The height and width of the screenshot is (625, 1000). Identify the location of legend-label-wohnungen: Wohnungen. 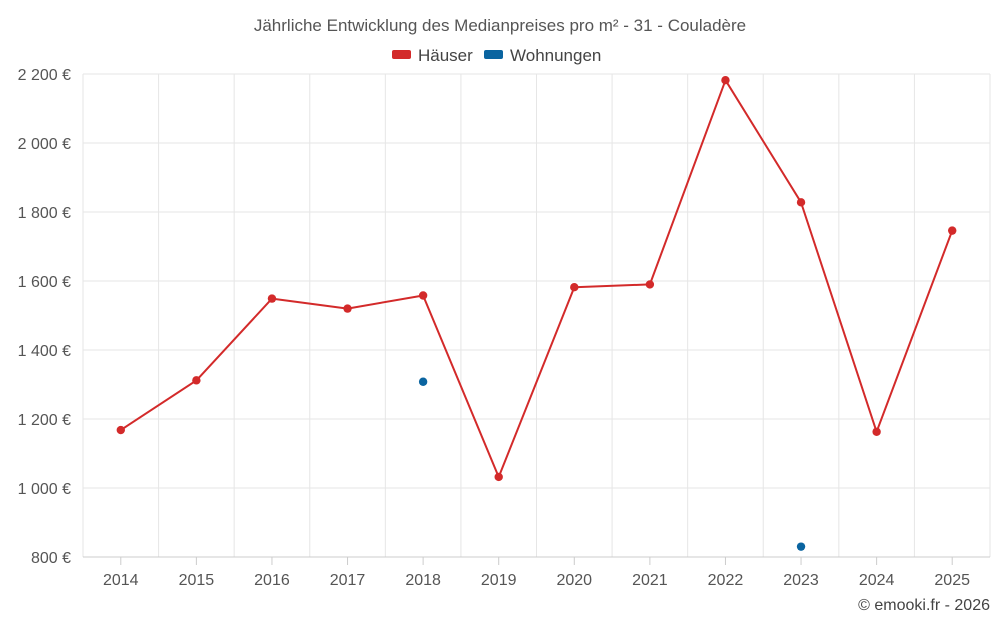
(555, 55).